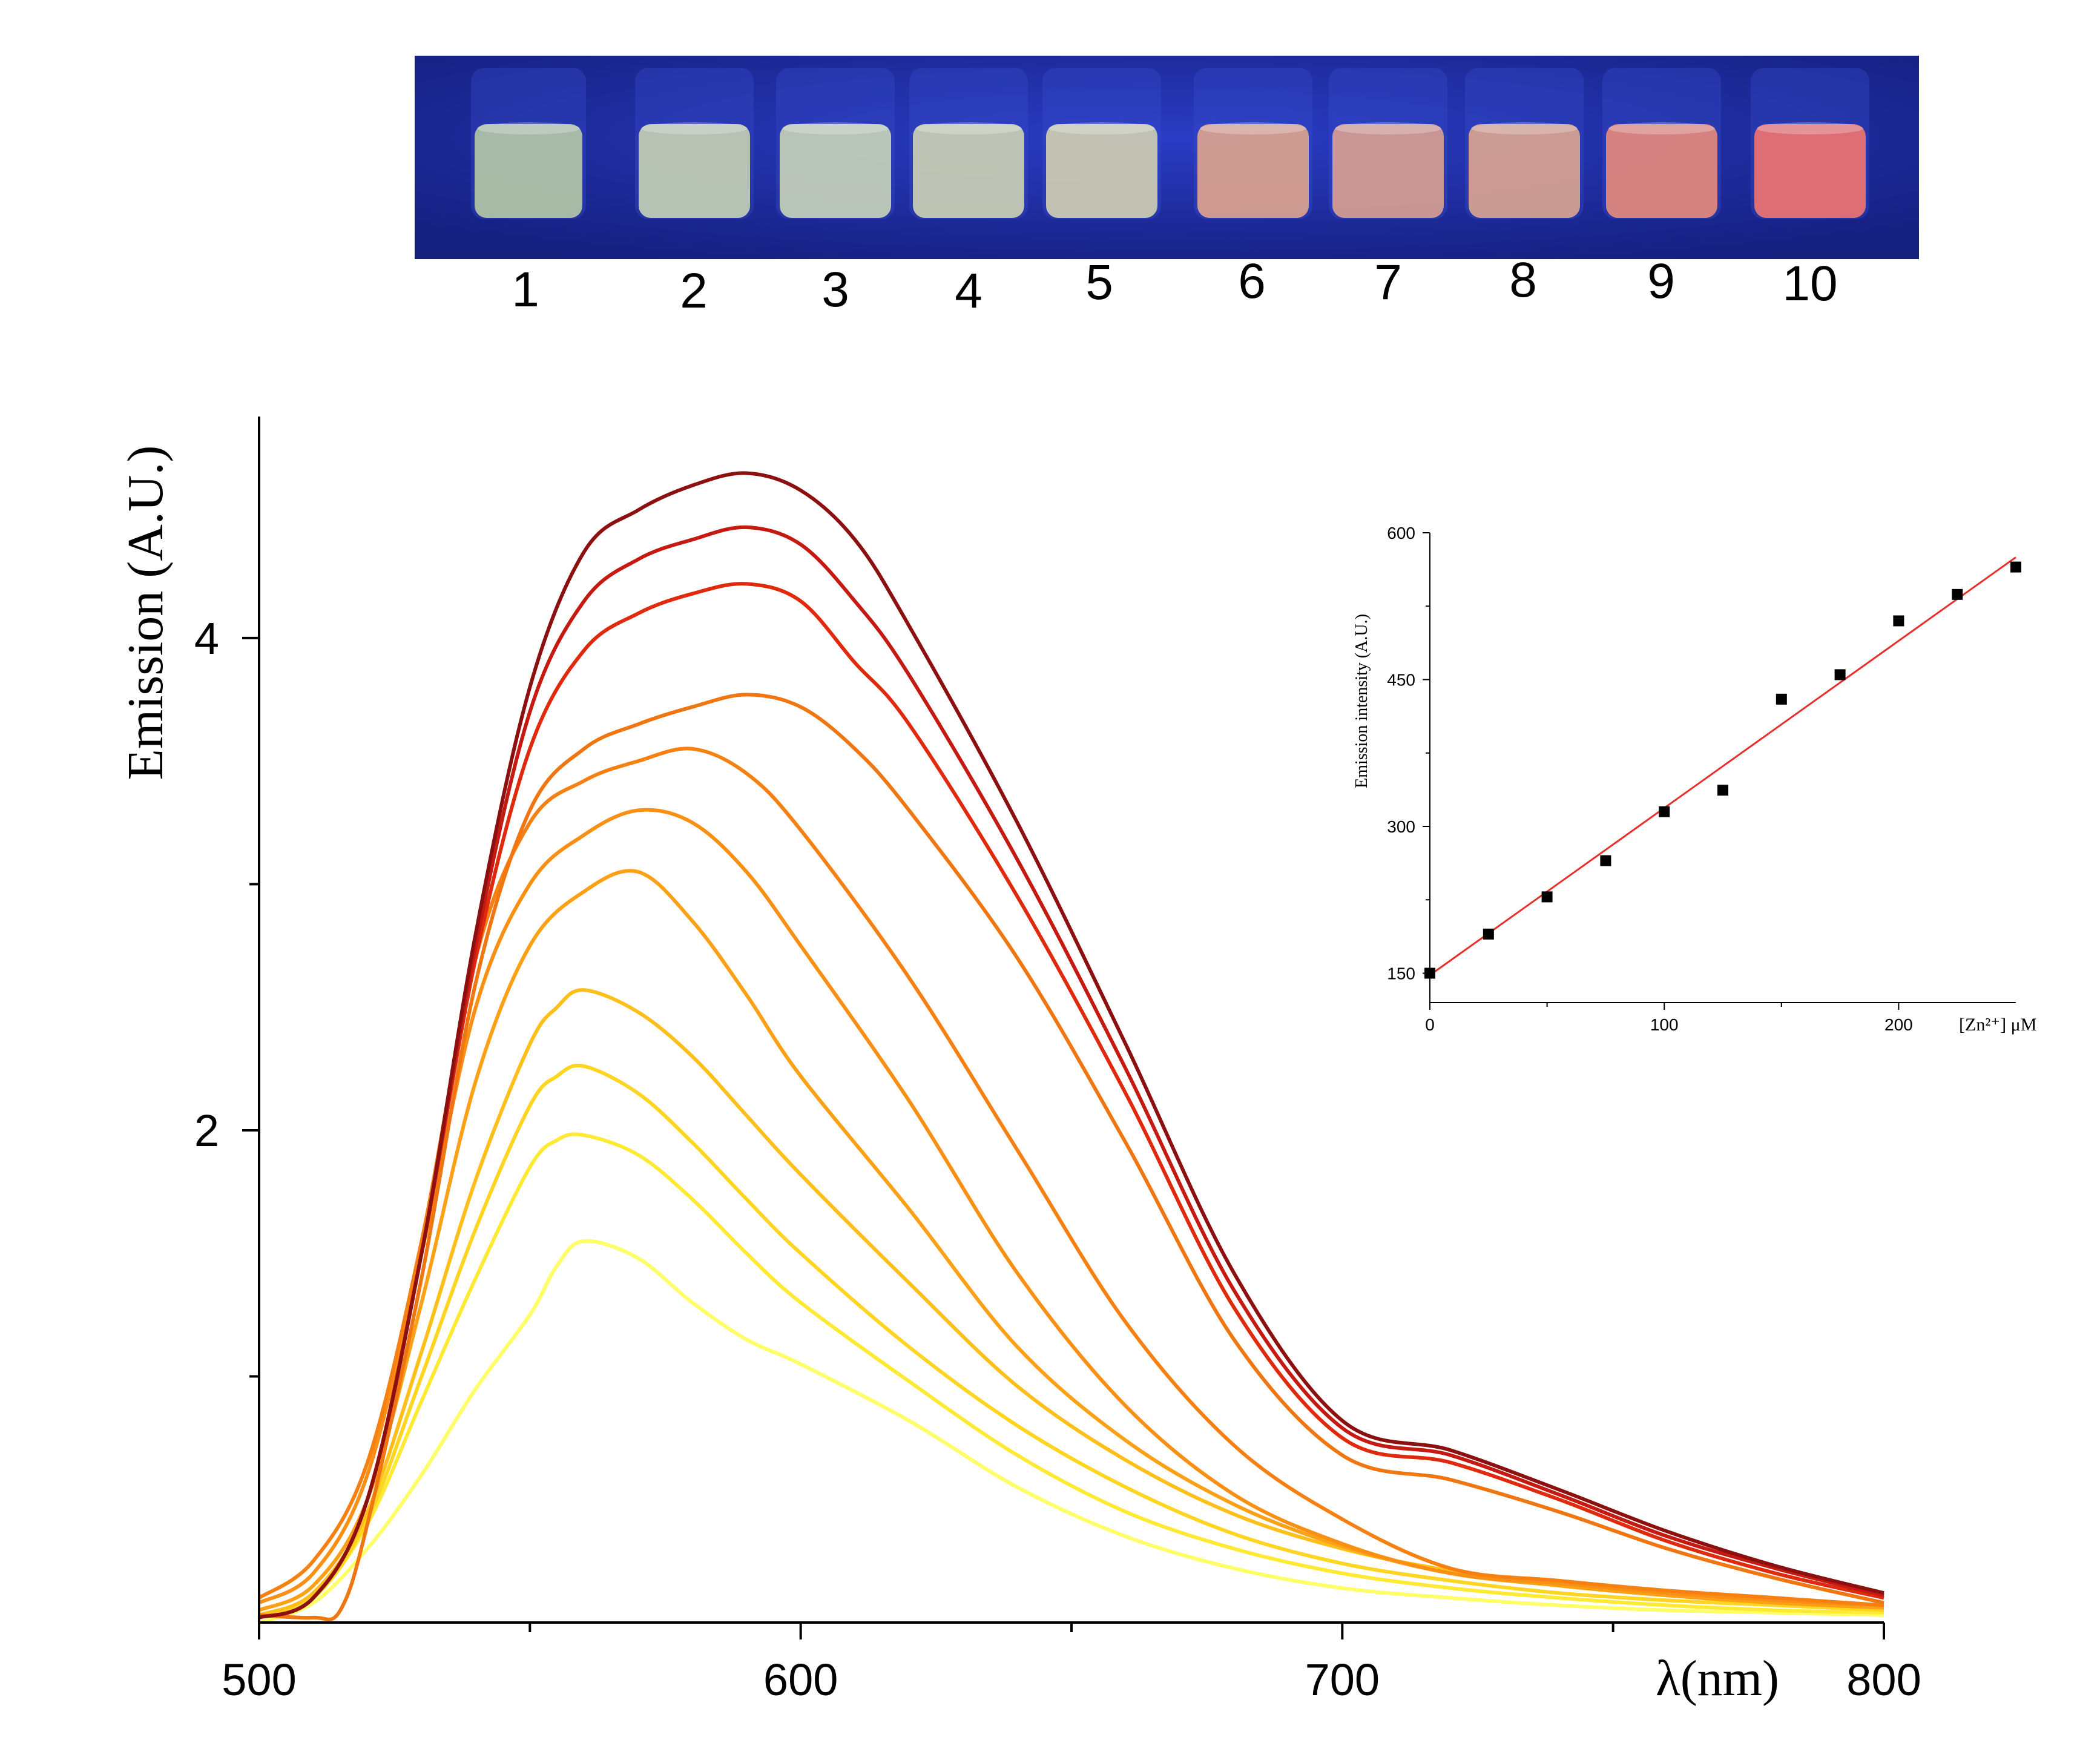 This screenshot has width=2100, height=1743. What do you see at coordinates (1174, 285) in the screenshot?
I see `vial-labels: 1 2 3 4 5 6 7 8 9 10` at bounding box center [1174, 285].